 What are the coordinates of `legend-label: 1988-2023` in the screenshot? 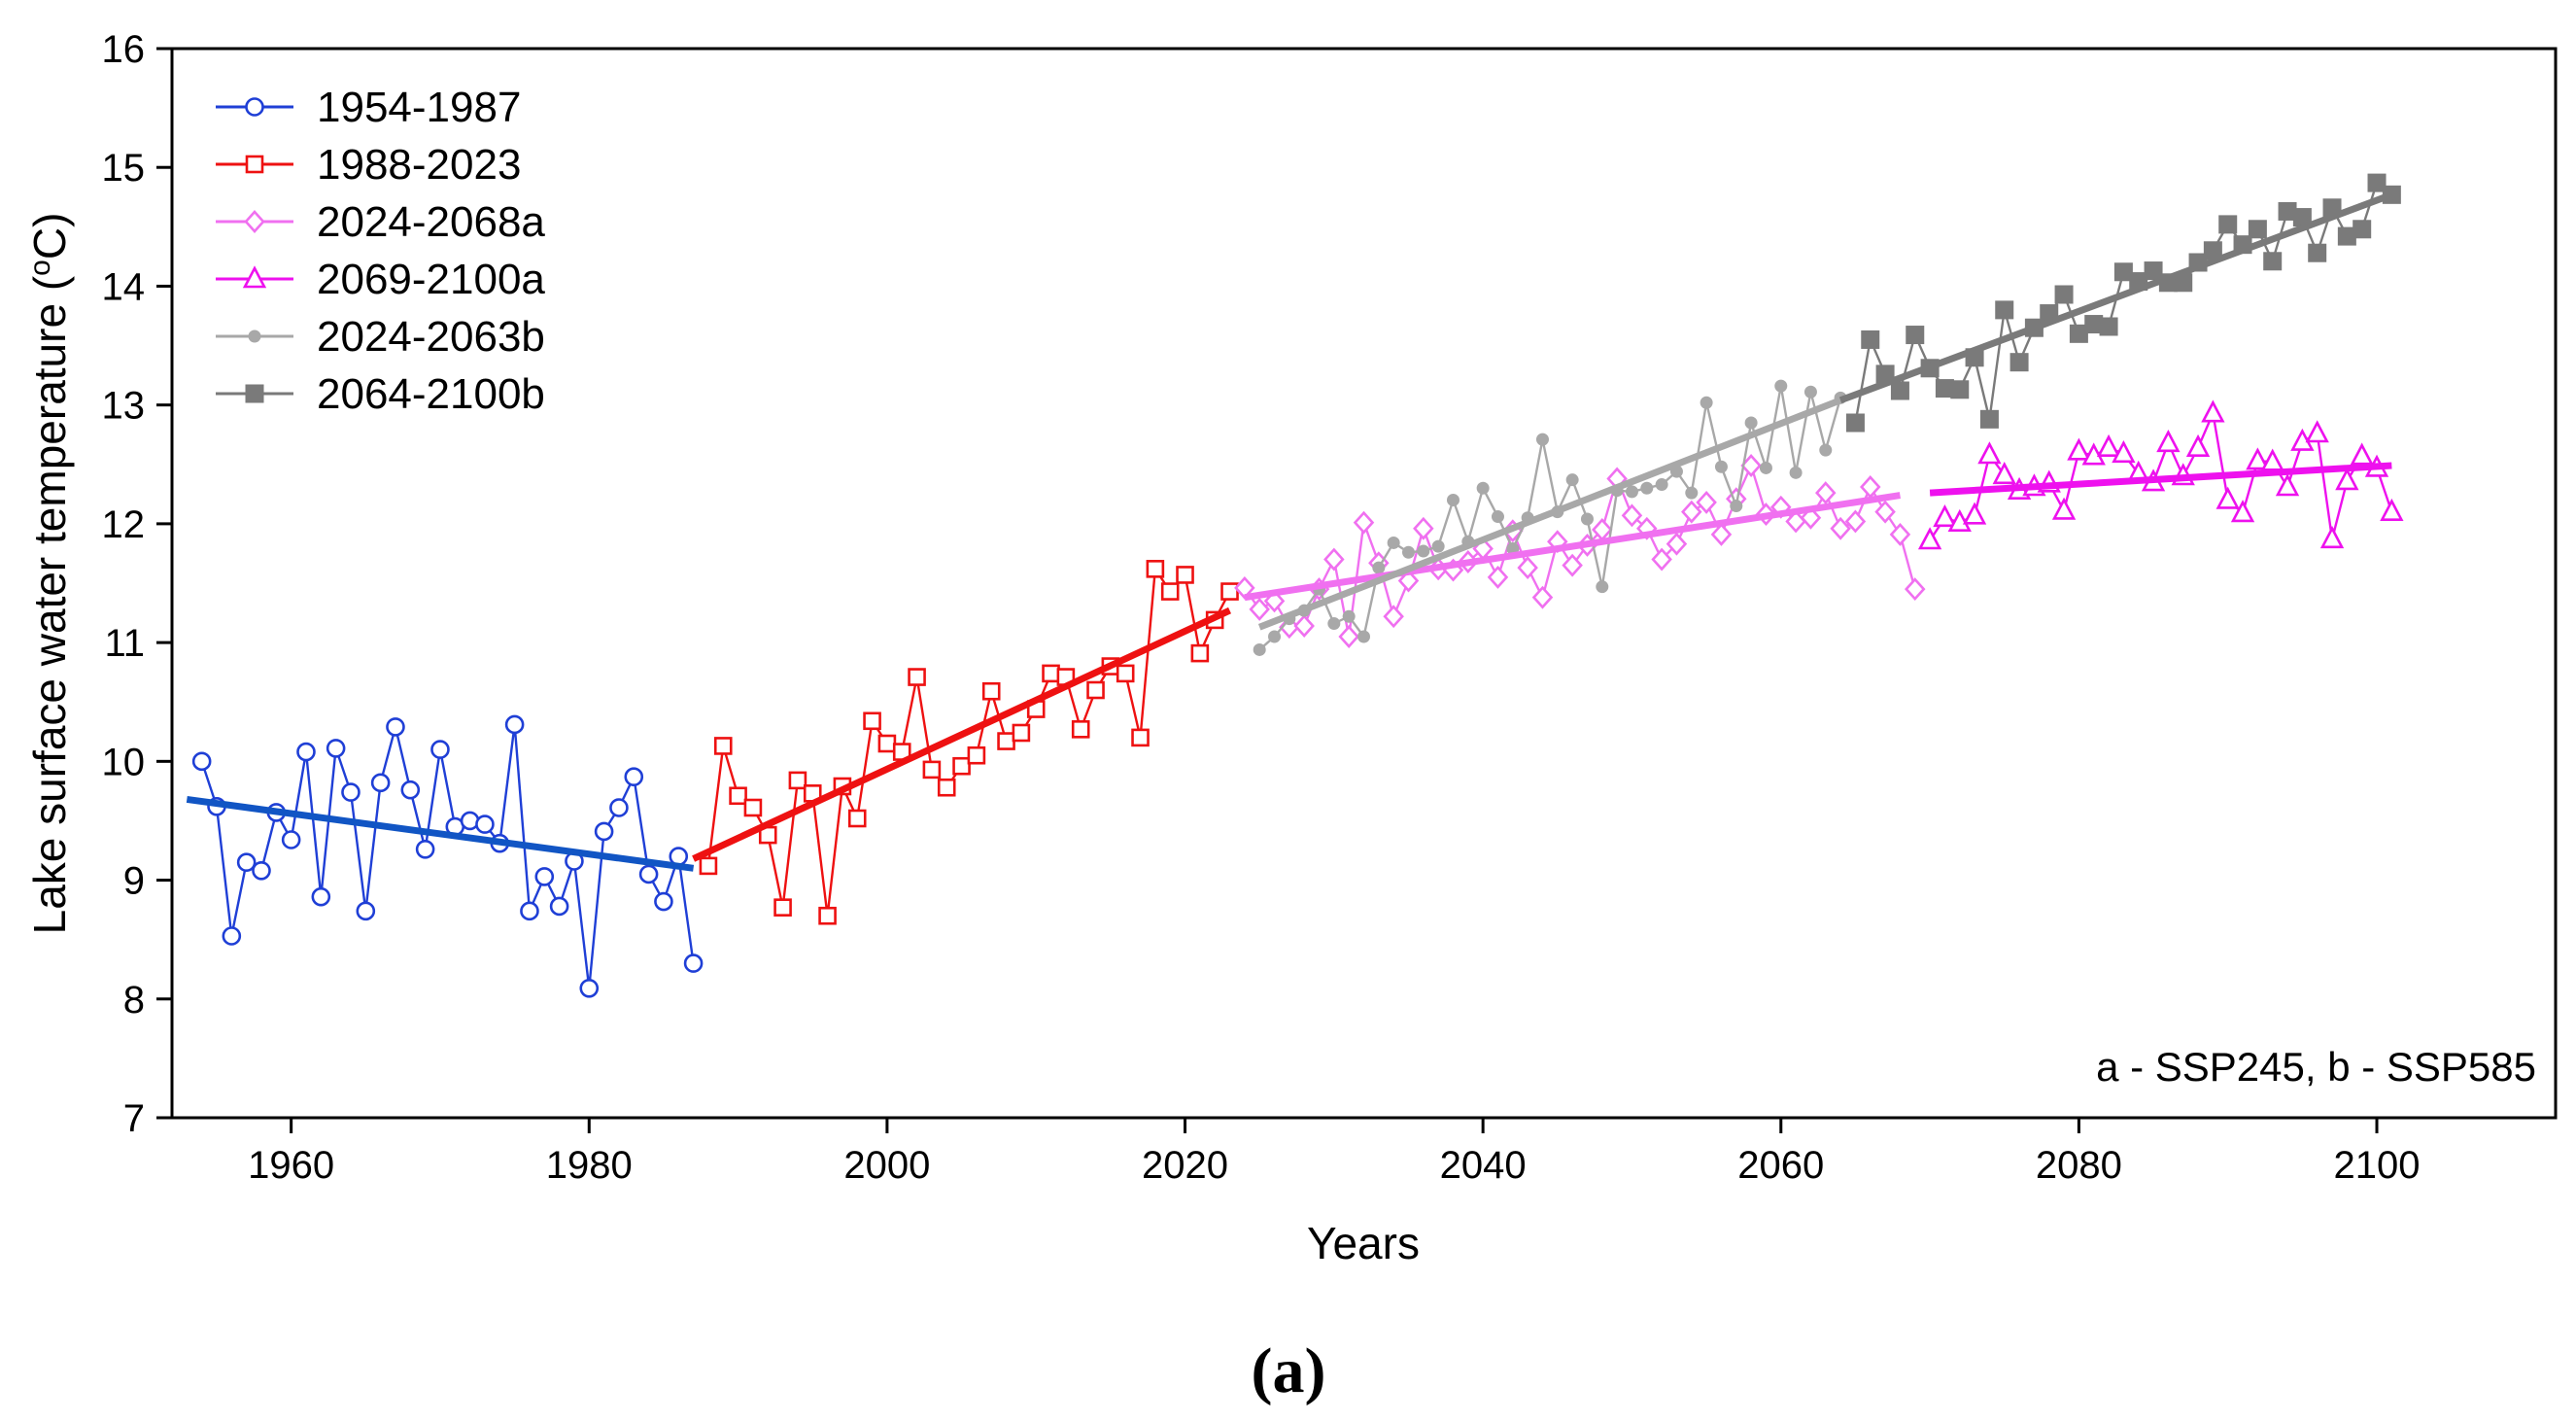 It's located at (419, 165).